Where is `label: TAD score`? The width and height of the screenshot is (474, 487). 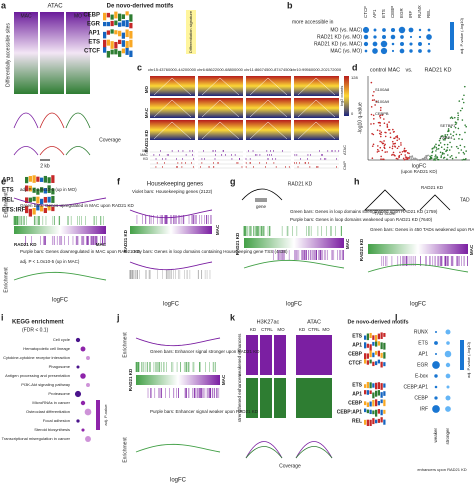
label: TAD score is located at coordinates (385, 213).